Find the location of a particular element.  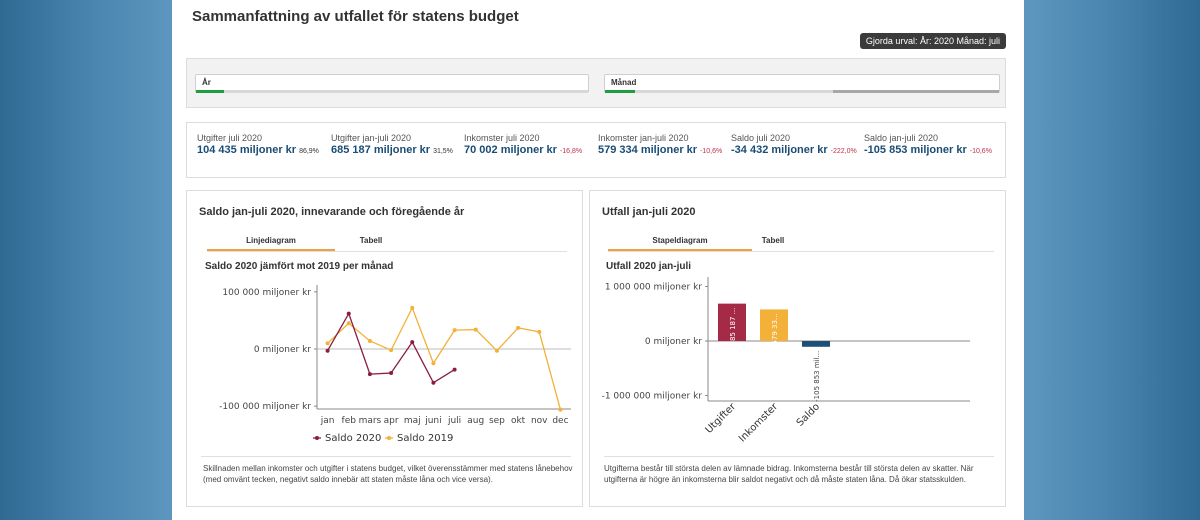

x-tick-label: dec is located at coordinates (560, 421).